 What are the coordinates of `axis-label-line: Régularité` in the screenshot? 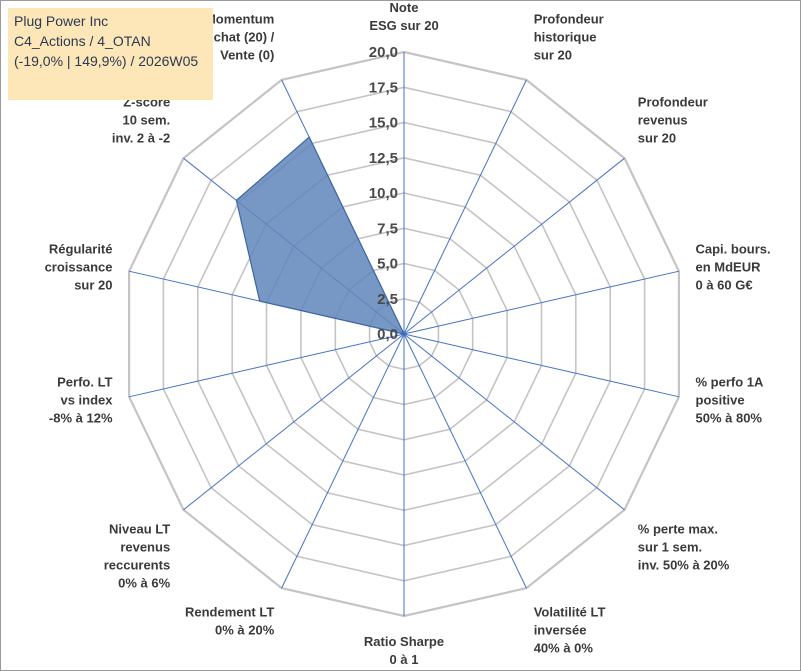 It's located at (81, 249).